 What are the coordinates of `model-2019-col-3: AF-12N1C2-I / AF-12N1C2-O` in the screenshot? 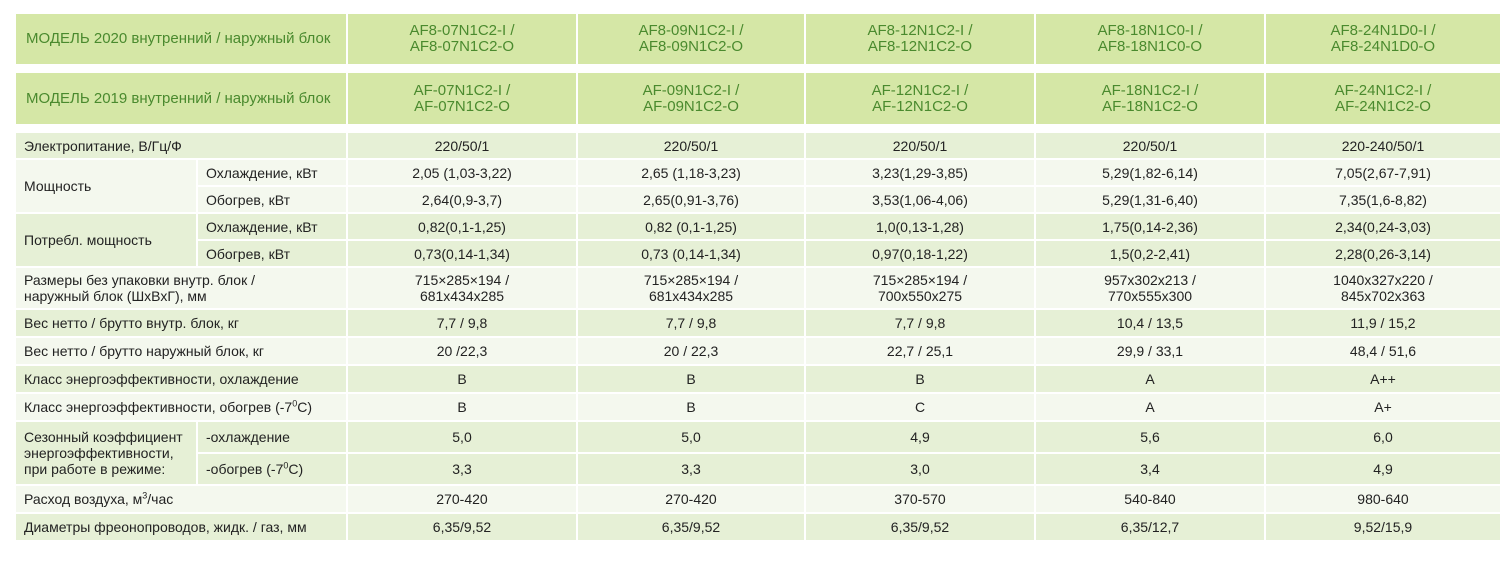 It's located at (921, 98).